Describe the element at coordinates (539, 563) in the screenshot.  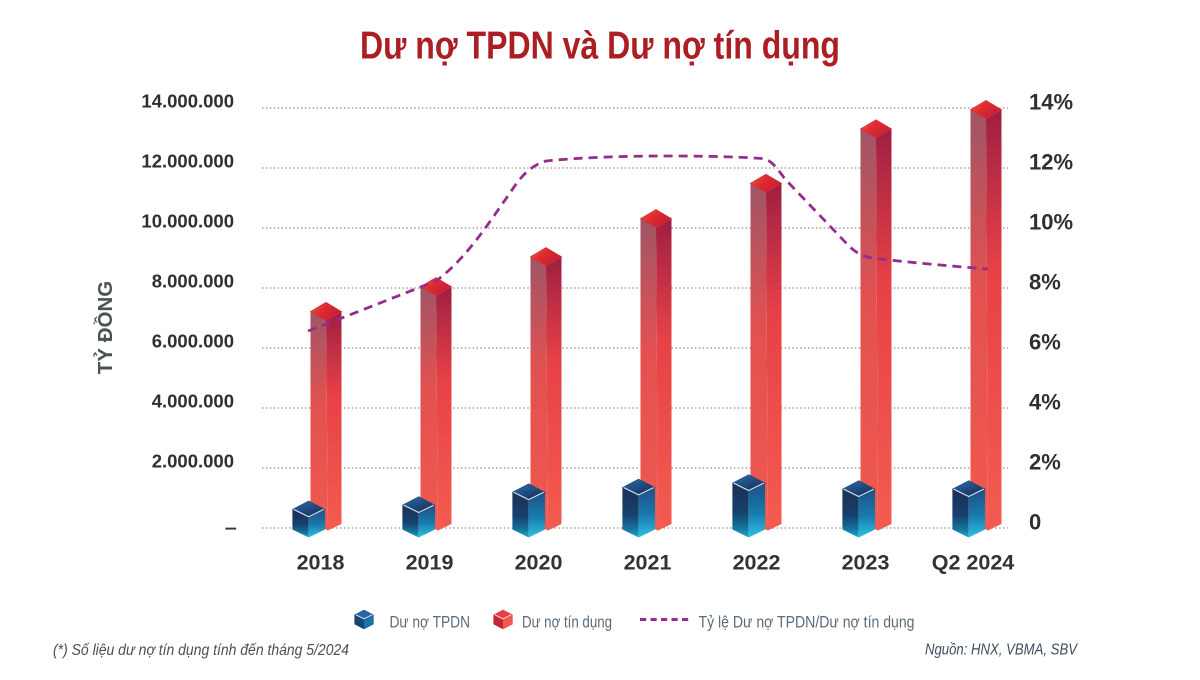
I see `svg-text: 2020` at that location.